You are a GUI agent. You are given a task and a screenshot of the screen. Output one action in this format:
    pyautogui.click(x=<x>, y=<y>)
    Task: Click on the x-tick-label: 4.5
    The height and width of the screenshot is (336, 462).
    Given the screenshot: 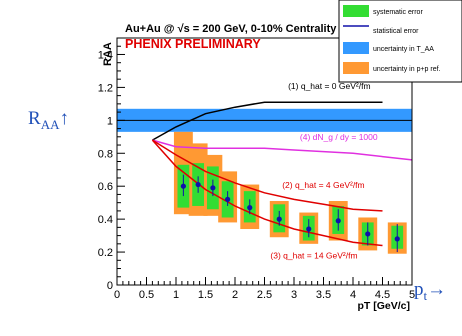 What is the action you would take?
    pyautogui.click(x=382, y=295)
    